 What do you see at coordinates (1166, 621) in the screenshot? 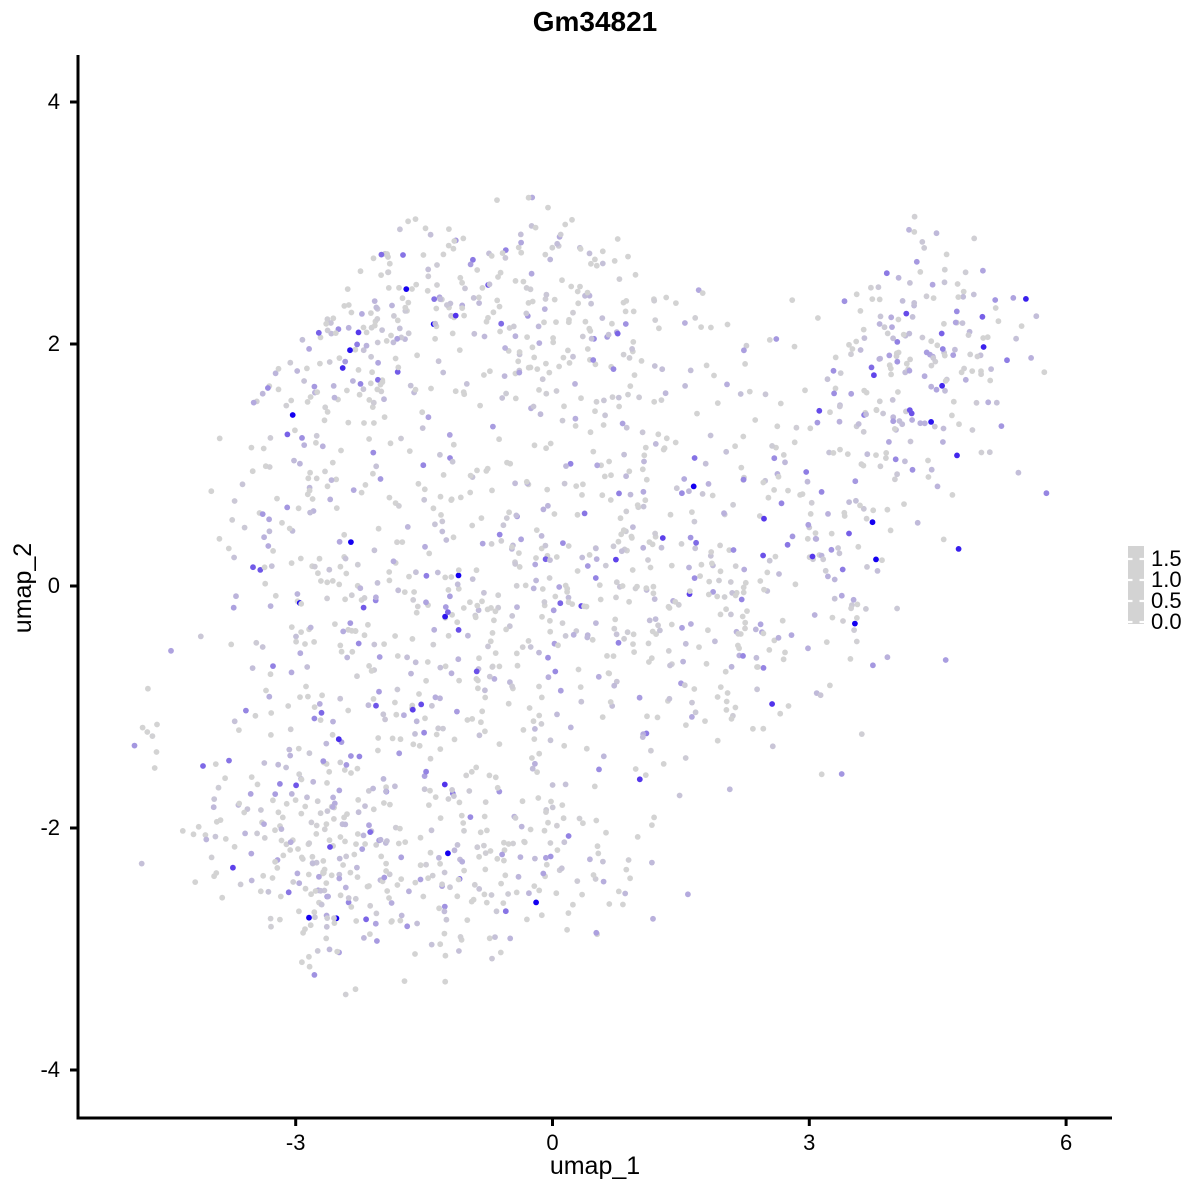
I see `legend-tick-label: 0.0` at bounding box center [1166, 621].